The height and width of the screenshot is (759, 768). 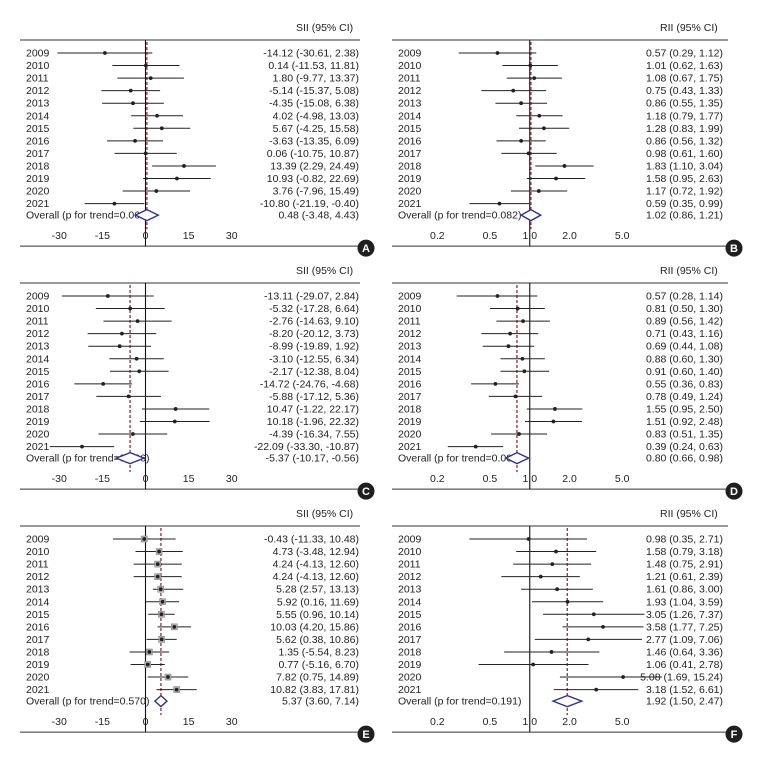 What do you see at coordinates (684, 166) in the screenshot?
I see `row-estimate-label: 1.83 (1.10, 3.04)` at bounding box center [684, 166].